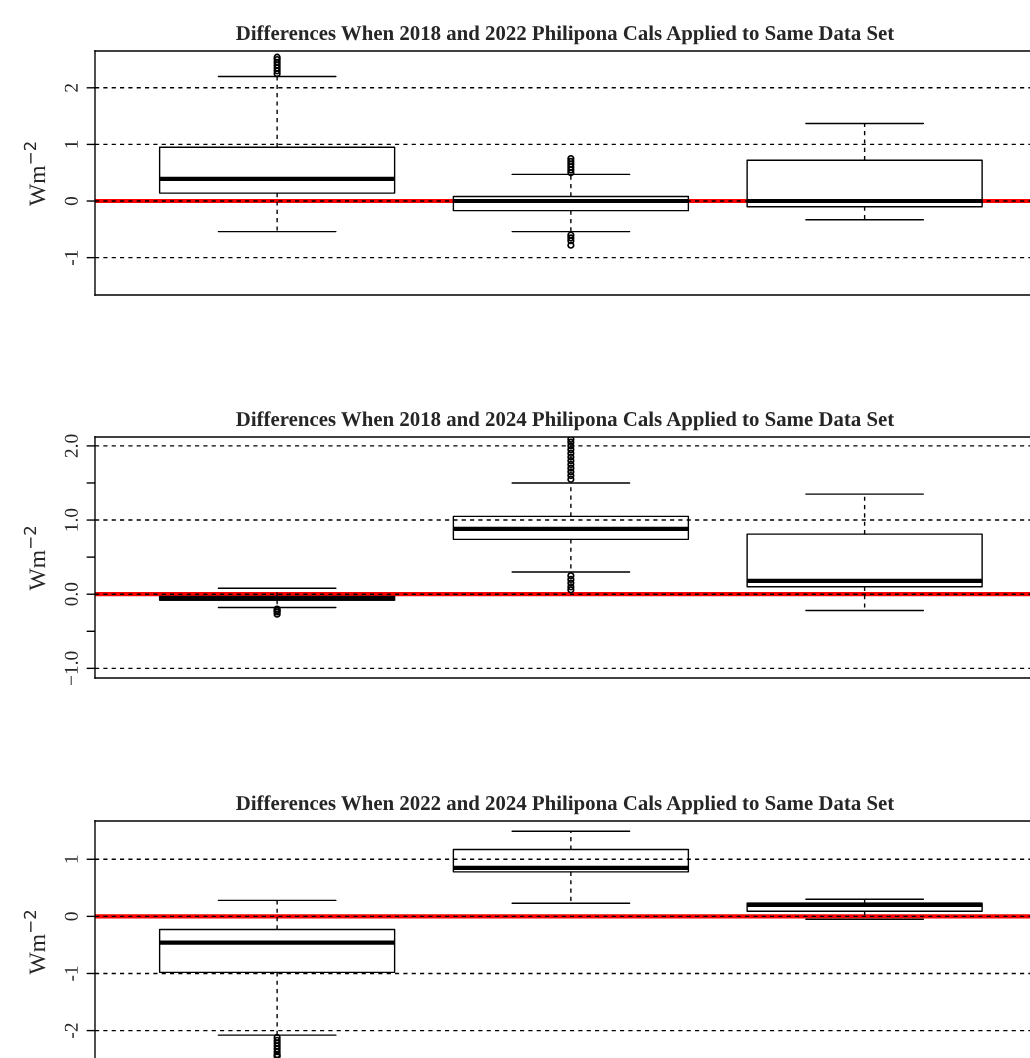  I want to click on y-tick-label: 1.0, so click(71, 519).